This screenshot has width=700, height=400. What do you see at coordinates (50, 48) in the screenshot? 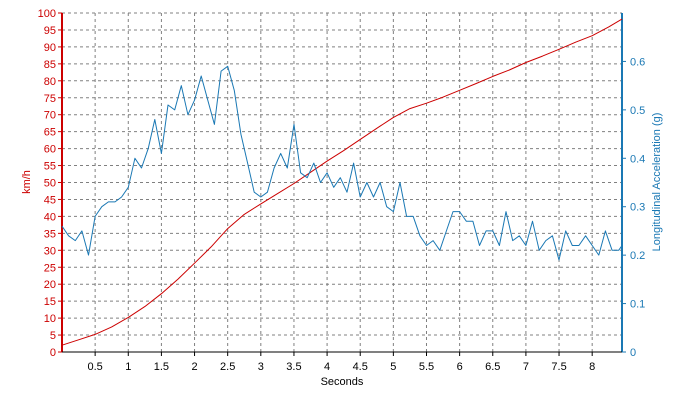
I see `left-axis-tick-label: 90` at bounding box center [50, 48].